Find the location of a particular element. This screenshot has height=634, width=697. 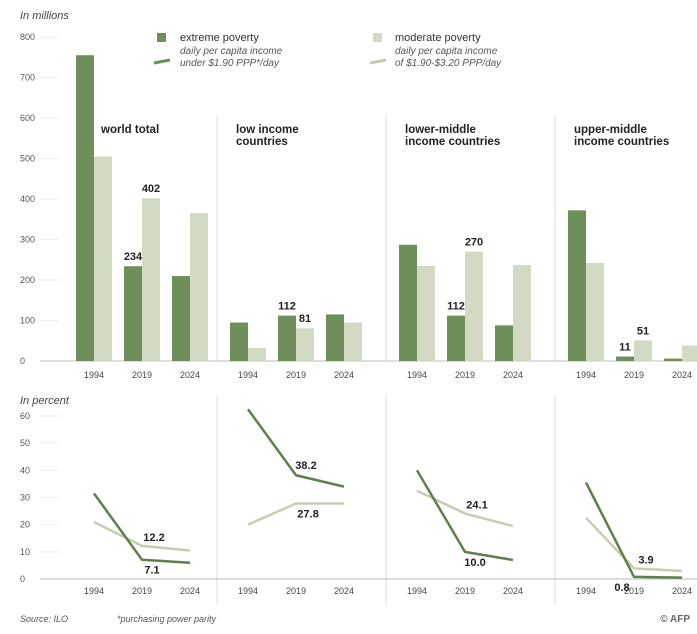

bar-y-tick-label: 300 is located at coordinates (27, 240).